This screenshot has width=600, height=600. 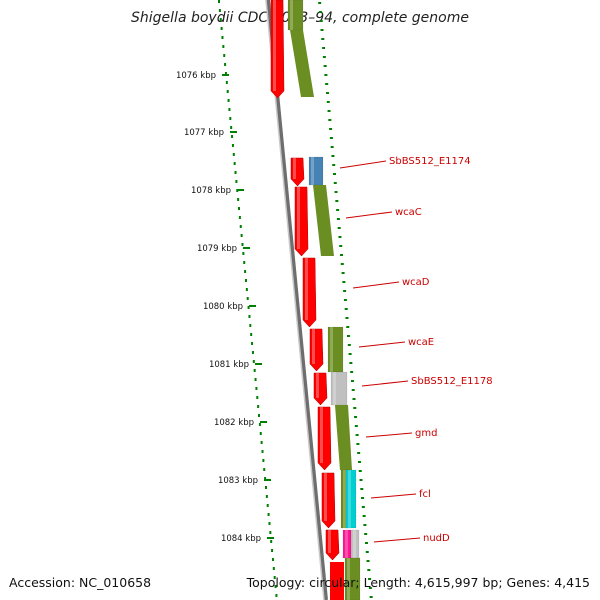 What do you see at coordinates (80, 582) in the screenshot?
I see `accession-text: Accession: NC_010658` at bounding box center [80, 582].